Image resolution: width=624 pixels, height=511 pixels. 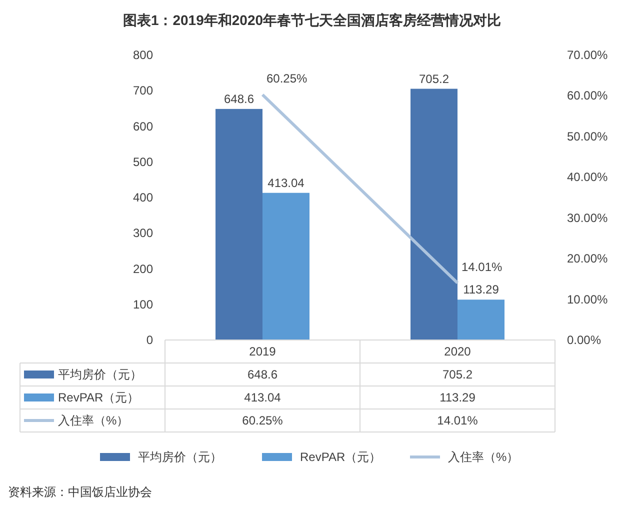 What do you see at coordinates (587, 217) in the screenshot?
I see `y2-tick-label: 30.00%` at bounding box center [587, 217].